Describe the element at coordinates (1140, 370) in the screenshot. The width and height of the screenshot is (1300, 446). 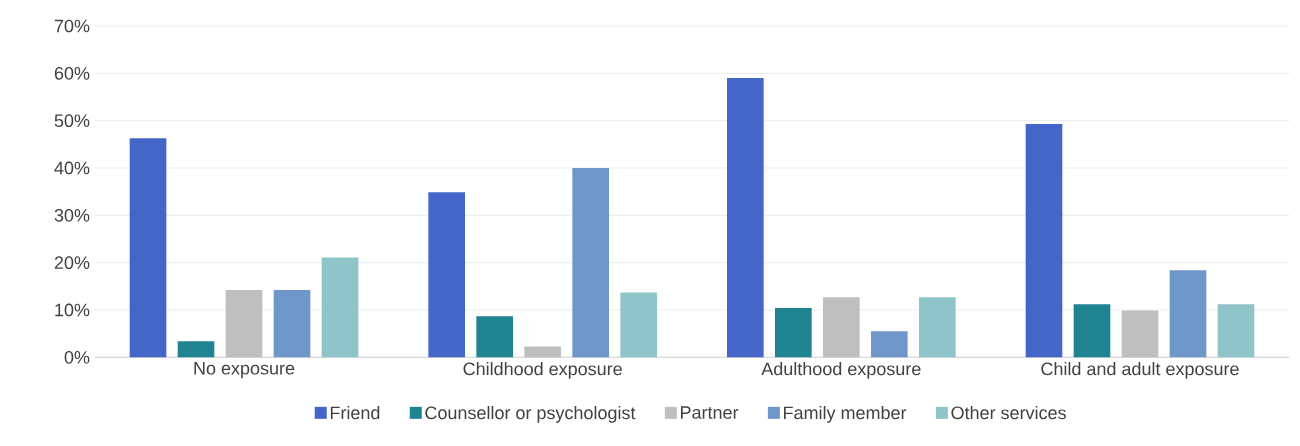
I see `x-tick-label: Child and adult exposure` at that location.